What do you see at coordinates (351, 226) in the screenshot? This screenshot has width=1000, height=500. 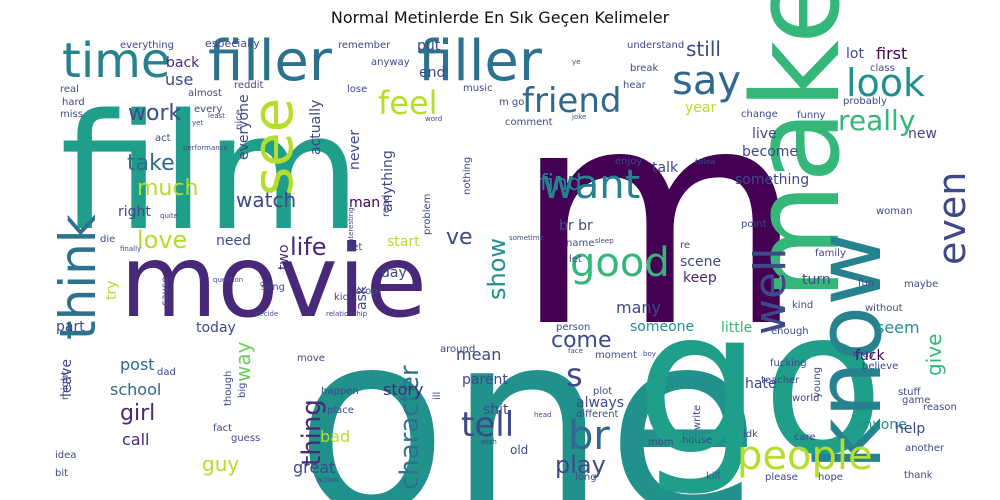 I see `word-interesting: interesting` at bounding box center [351, 226].